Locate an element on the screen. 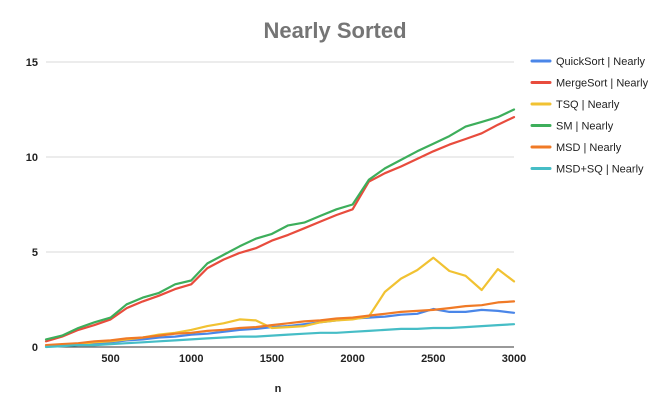 Image resolution: width=666 pixels, height=412 pixels. y-tick-label: 5 is located at coordinates (35, 253).